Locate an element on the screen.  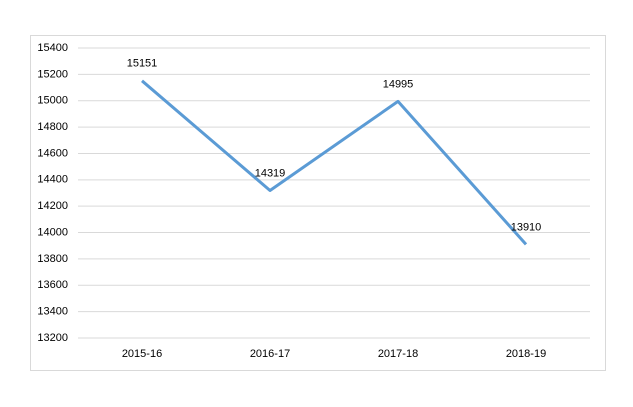
y-tick-label: 14200 is located at coordinates (52, 206).